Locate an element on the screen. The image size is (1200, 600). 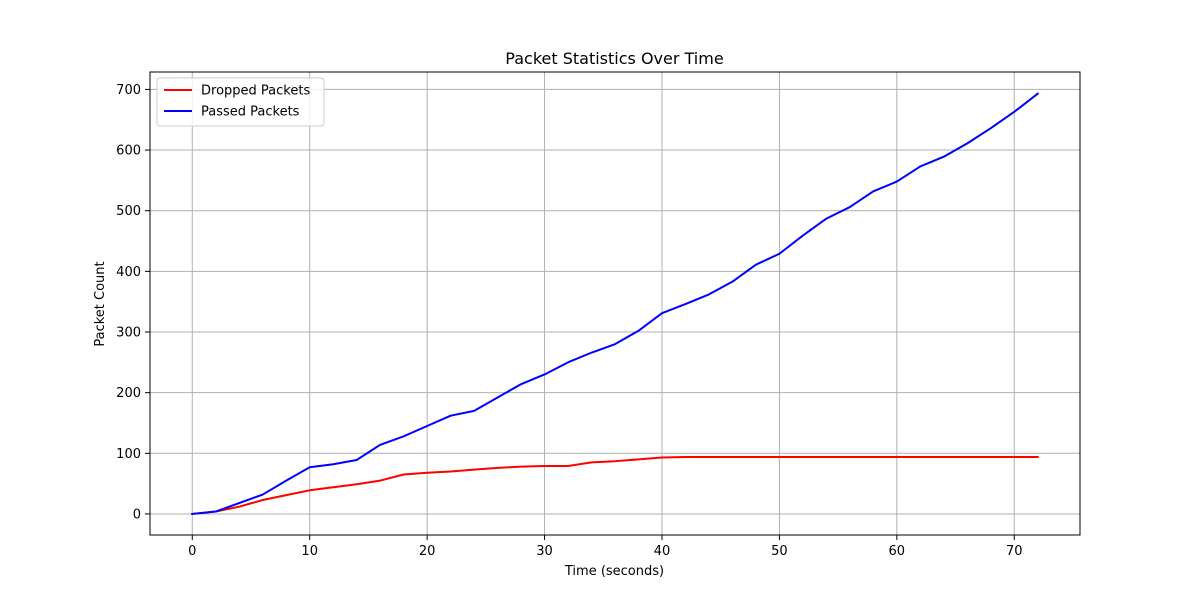
x-tick-label: 70 is located at coordinates (1014, 551).